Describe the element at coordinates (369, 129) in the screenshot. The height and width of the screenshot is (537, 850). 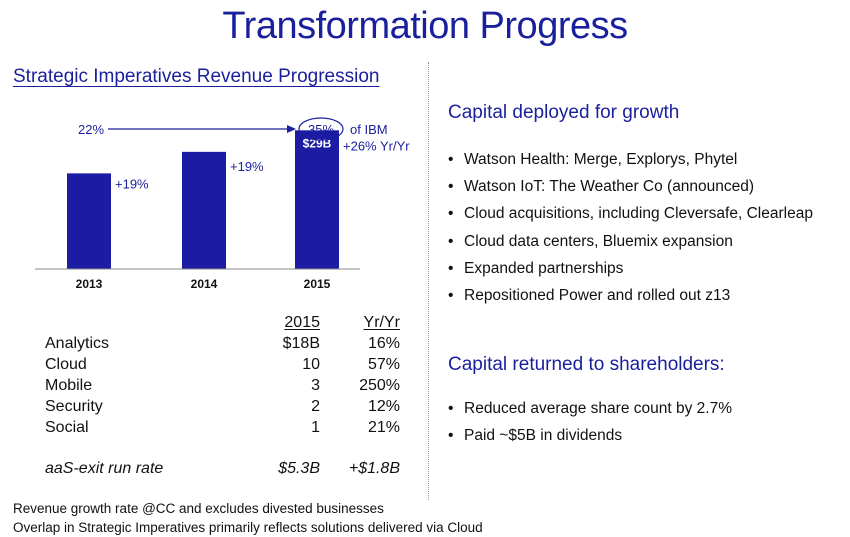
I see `share-suffix-label: of IBM` at that location.